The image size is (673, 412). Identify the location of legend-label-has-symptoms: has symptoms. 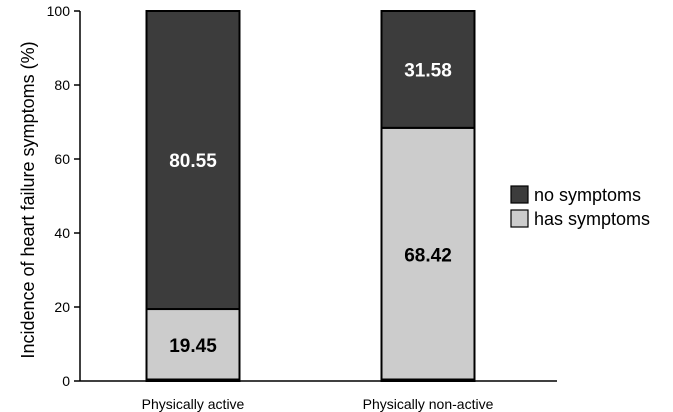
(592, 219).